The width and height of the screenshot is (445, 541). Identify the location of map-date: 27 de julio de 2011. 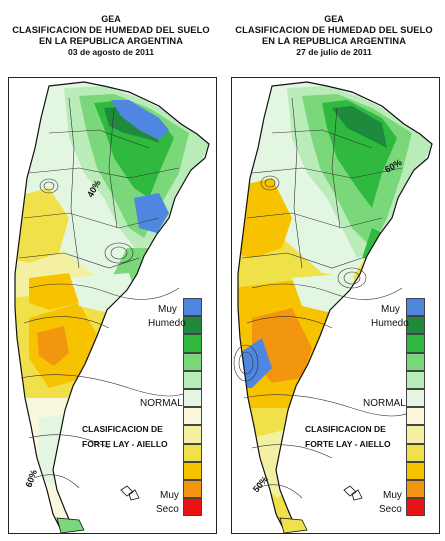
(334, 52).